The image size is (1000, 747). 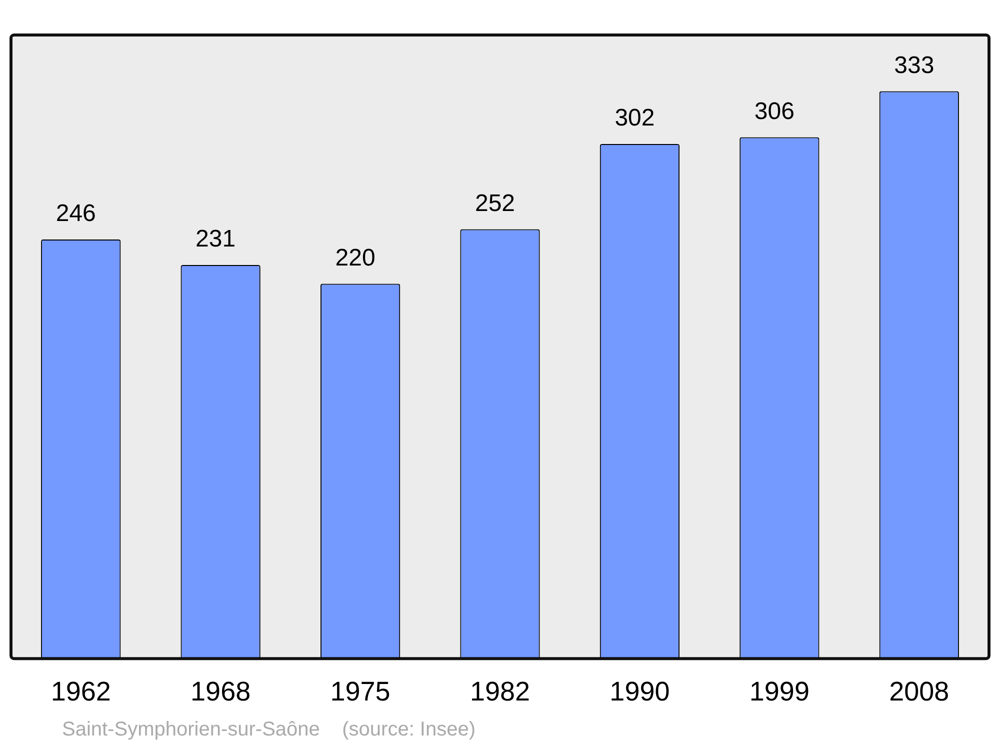 I want to click on x-tick-label: 1962, so click(x=80, y=691).